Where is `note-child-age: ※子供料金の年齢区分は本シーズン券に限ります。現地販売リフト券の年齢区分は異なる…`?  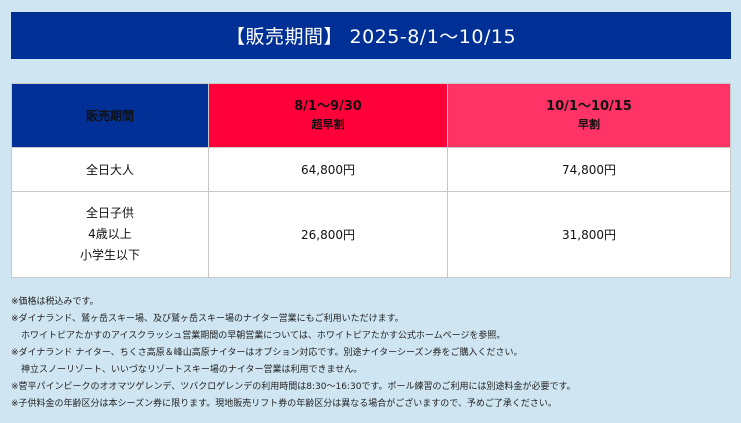
note-child-age: ※子供料金の年齢区分は本シーズン券に限ります。現地販売リフト券の年齢区分は異なる… is located at coordinates (284, 404).